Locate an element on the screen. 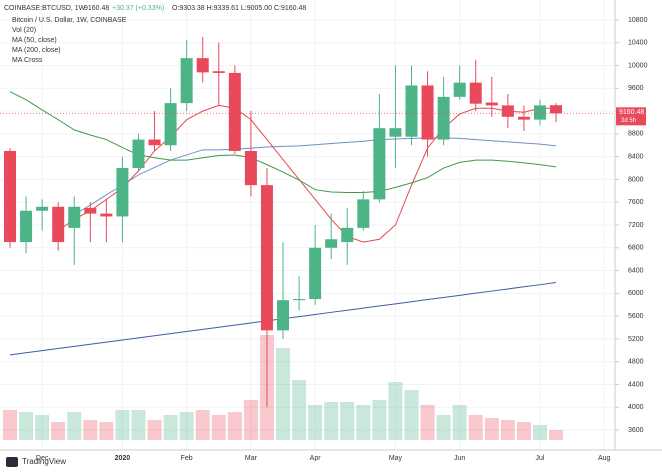  y-tick-label: 4000 is located at coordinates (636, 407).